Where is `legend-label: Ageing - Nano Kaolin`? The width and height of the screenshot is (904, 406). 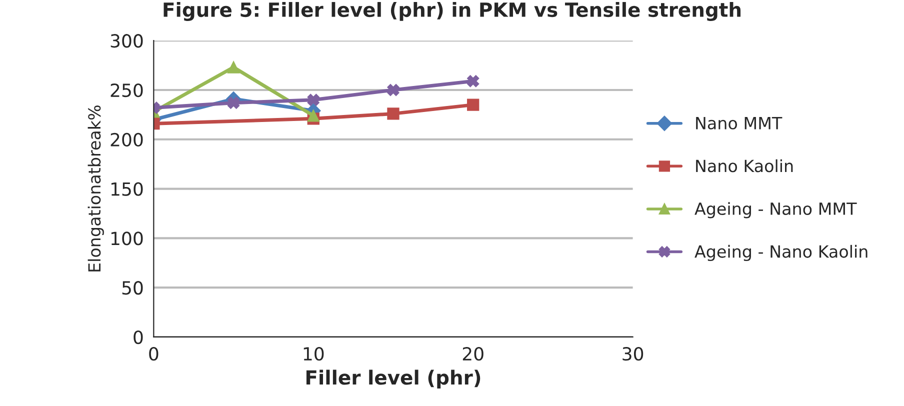
legend-label: Ageing - Nano Kaolin is located at coordinates (781, 253).